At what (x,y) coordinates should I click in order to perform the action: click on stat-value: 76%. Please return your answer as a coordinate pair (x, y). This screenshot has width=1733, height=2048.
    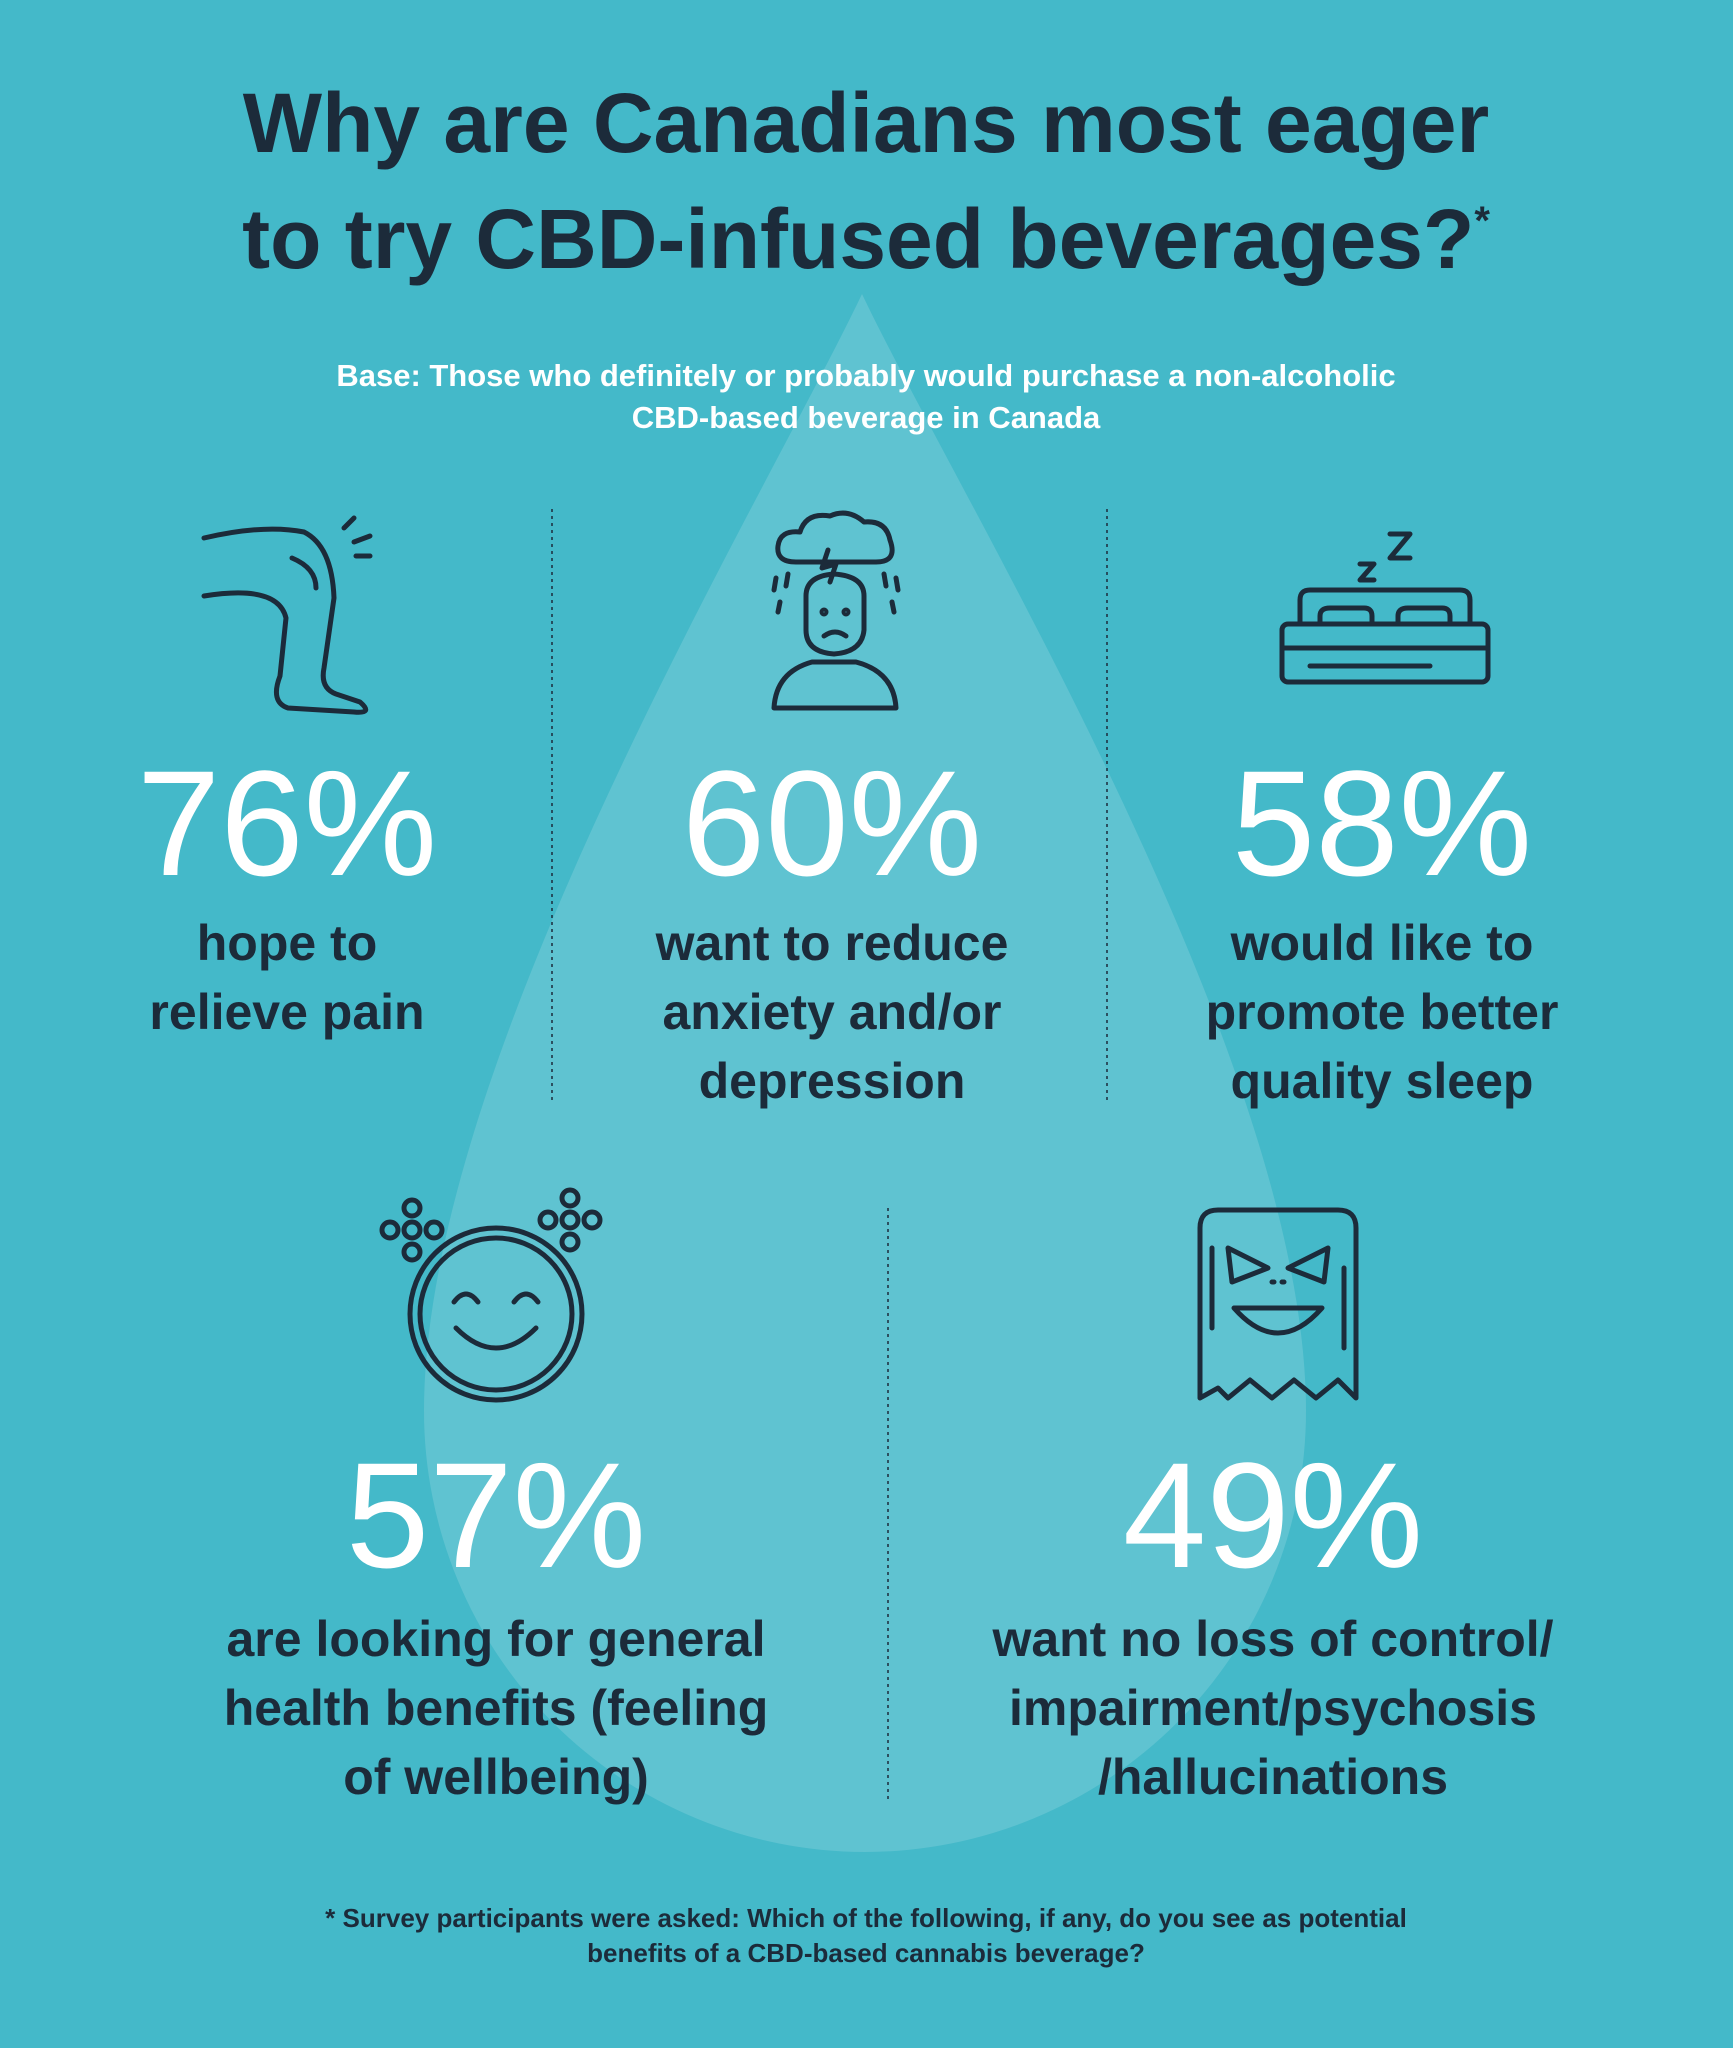
    Looking at the image, I should click on (287, 823).